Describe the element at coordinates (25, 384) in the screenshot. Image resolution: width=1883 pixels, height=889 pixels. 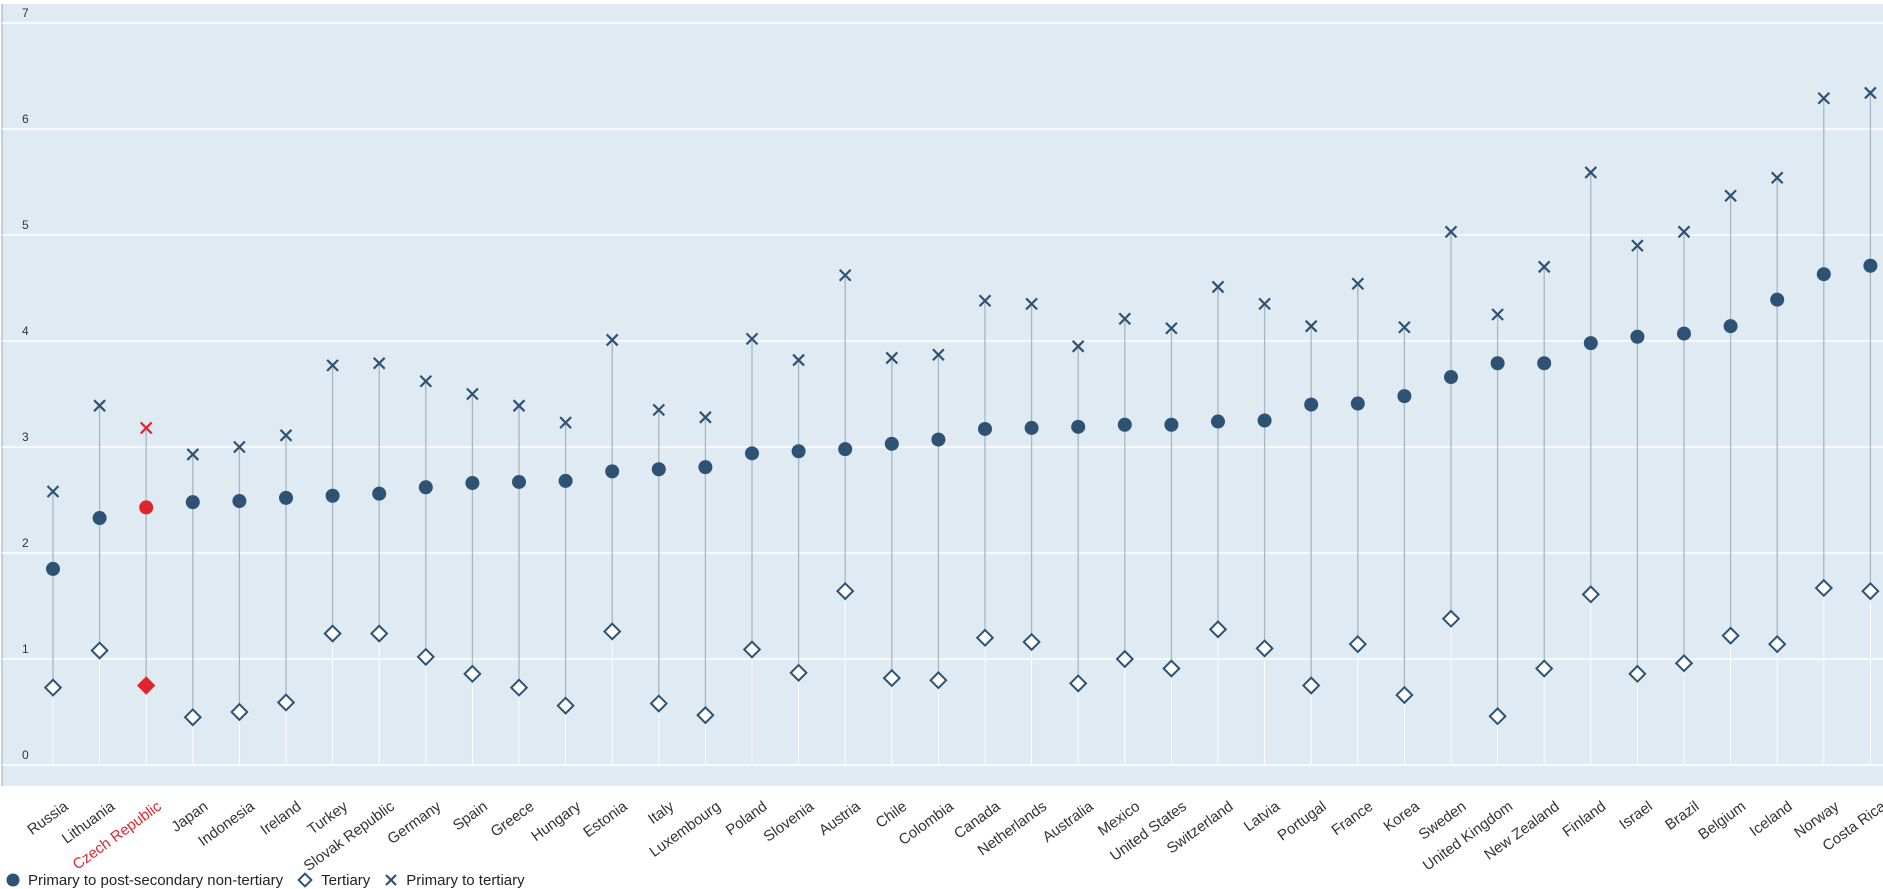
I see `y-axis-ticks: 0 1 2 3 4 5 6 7` at that location.